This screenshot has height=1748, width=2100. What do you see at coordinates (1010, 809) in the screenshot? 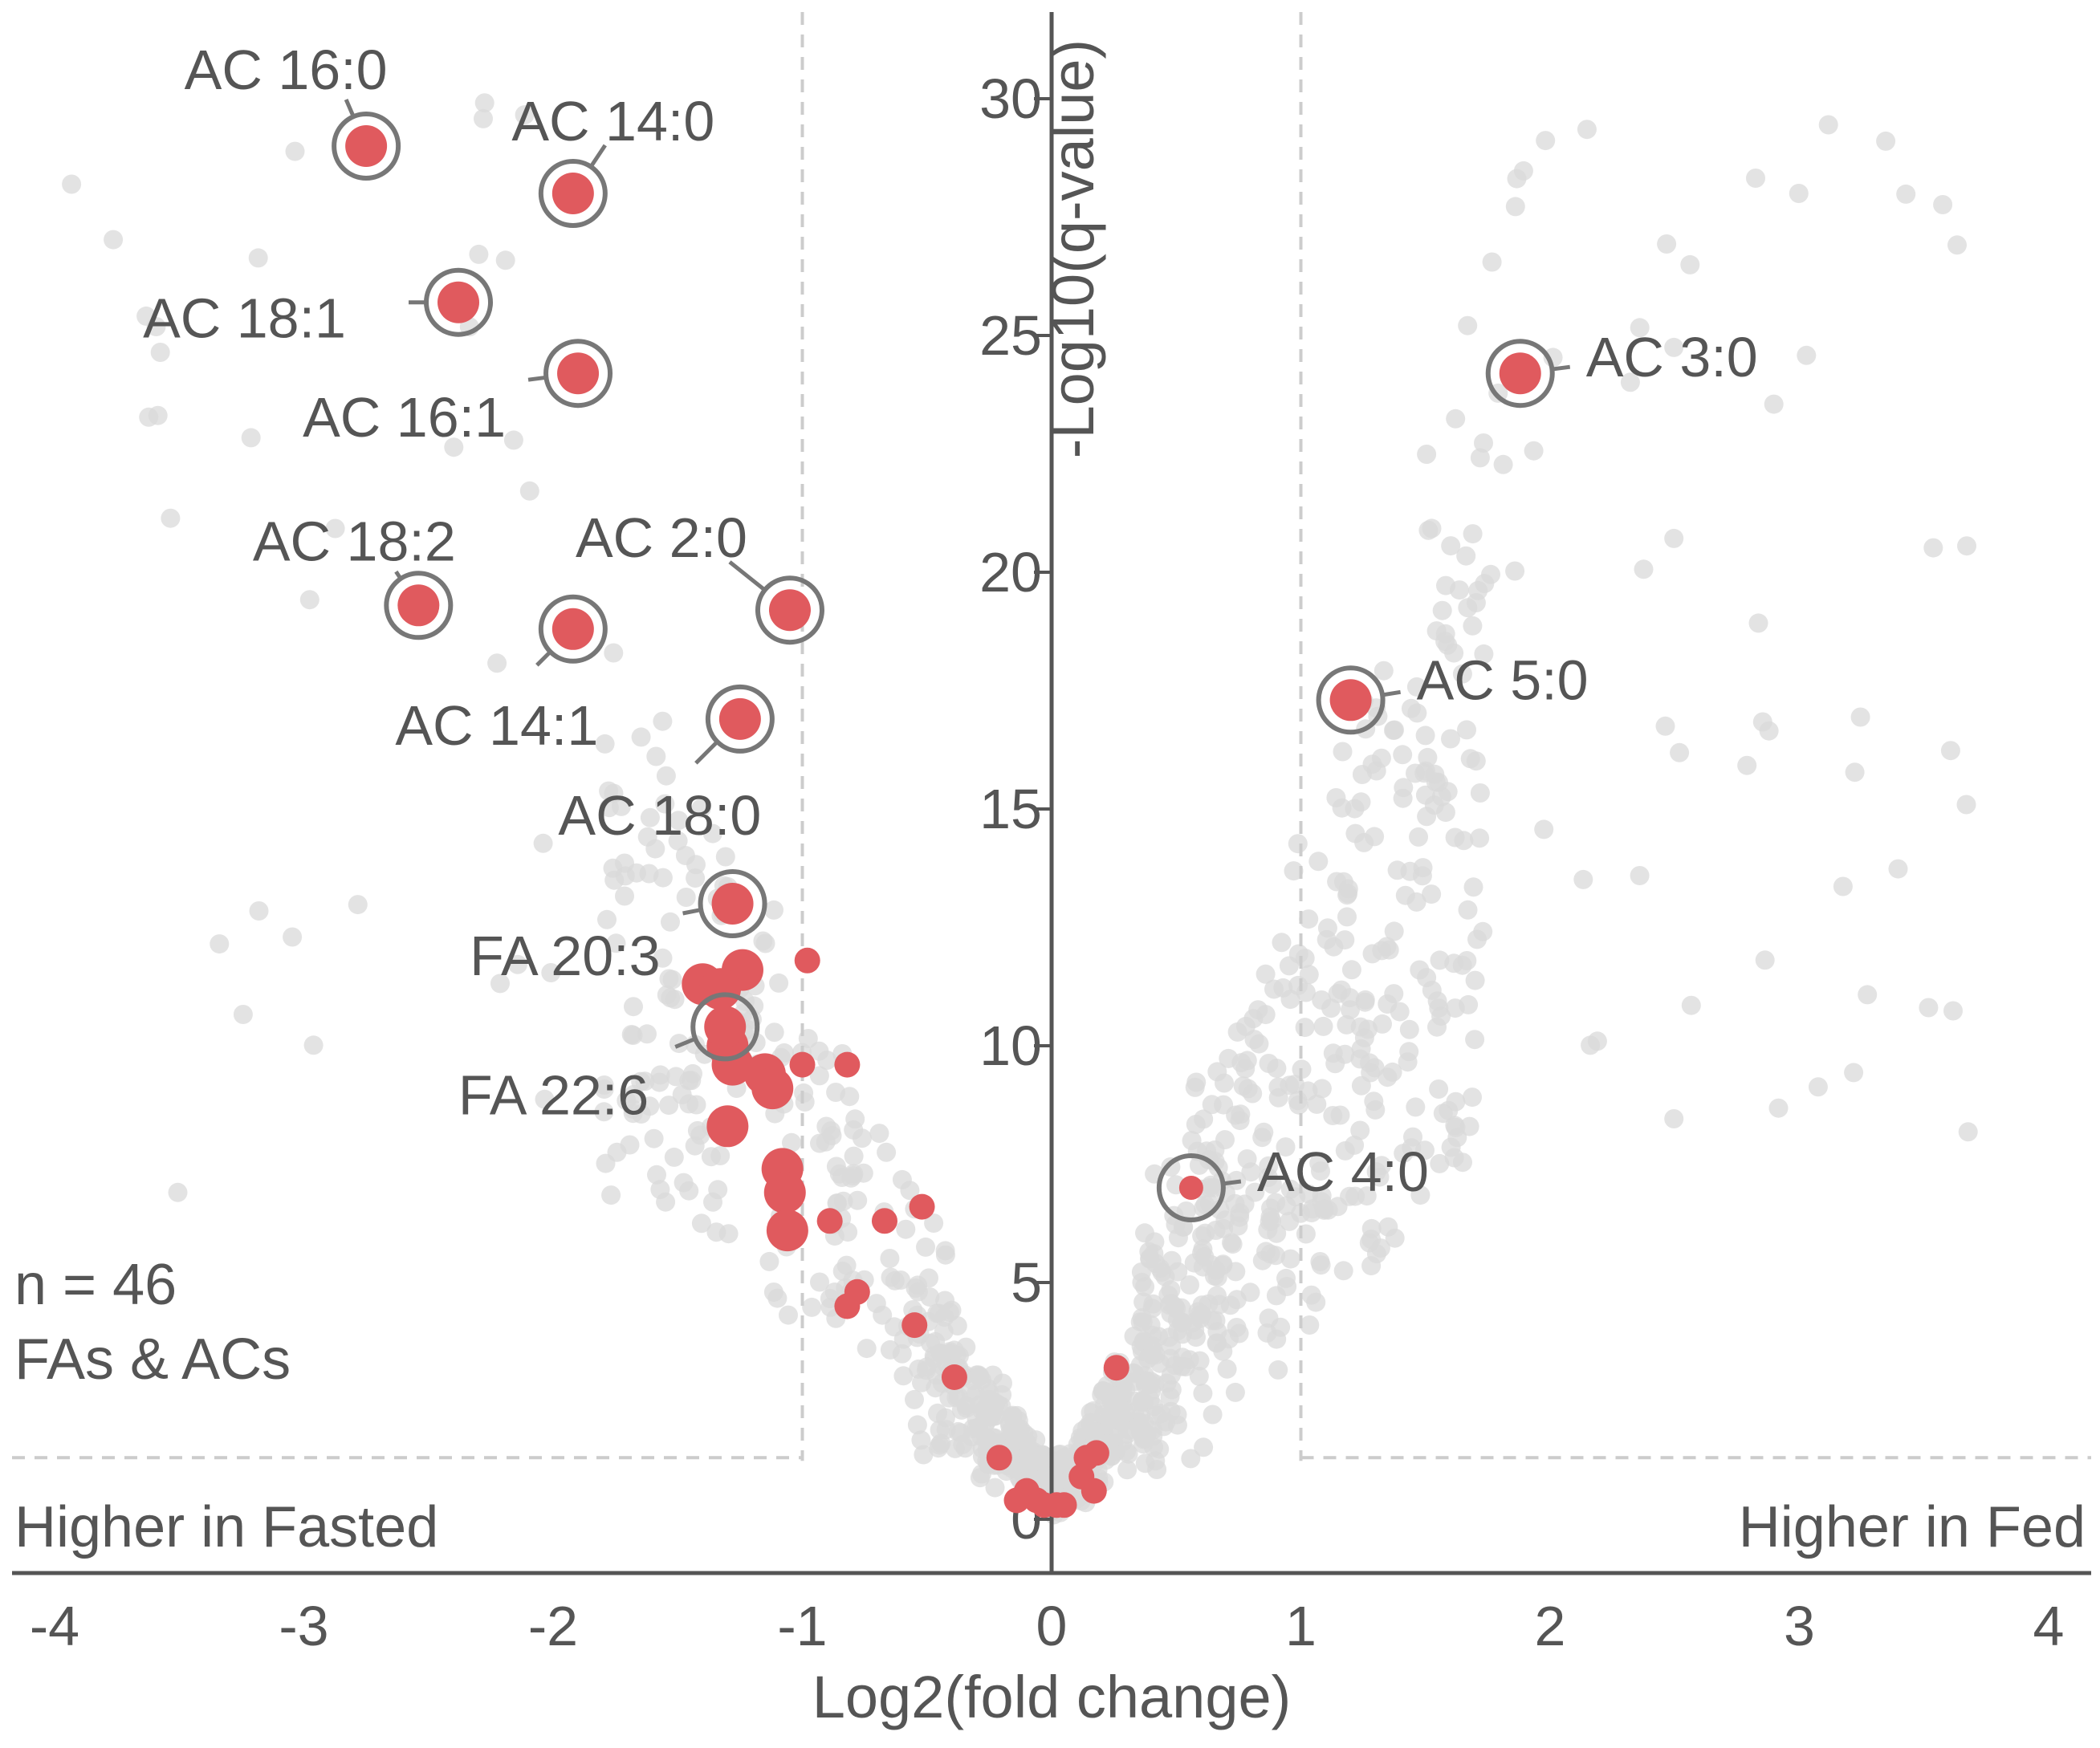
I see `y-tick-label: 15` at bounding box center [1010, 809].